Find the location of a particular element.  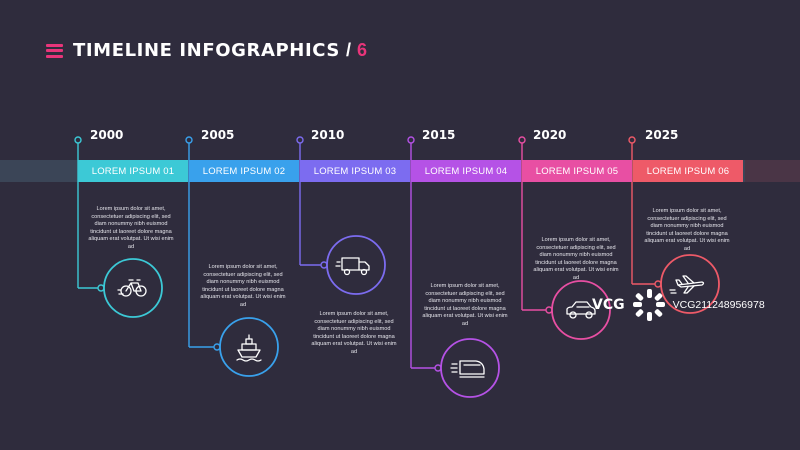

page-title: TIMELINE INFOGRAPHICS is located at coordinates (206, 50).